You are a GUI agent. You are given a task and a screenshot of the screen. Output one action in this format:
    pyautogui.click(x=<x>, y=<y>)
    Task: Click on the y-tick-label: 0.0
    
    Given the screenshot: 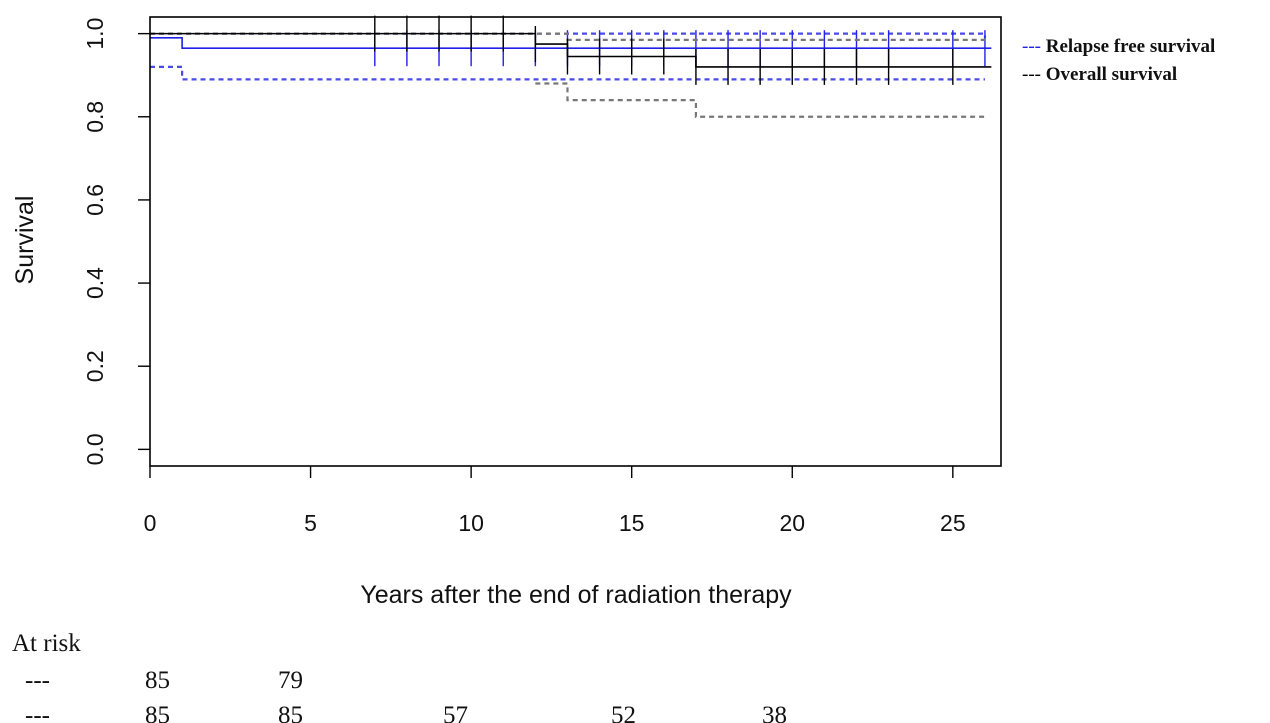 What is the action you would take?
    pyautogui.click(x=95, y=449)
    